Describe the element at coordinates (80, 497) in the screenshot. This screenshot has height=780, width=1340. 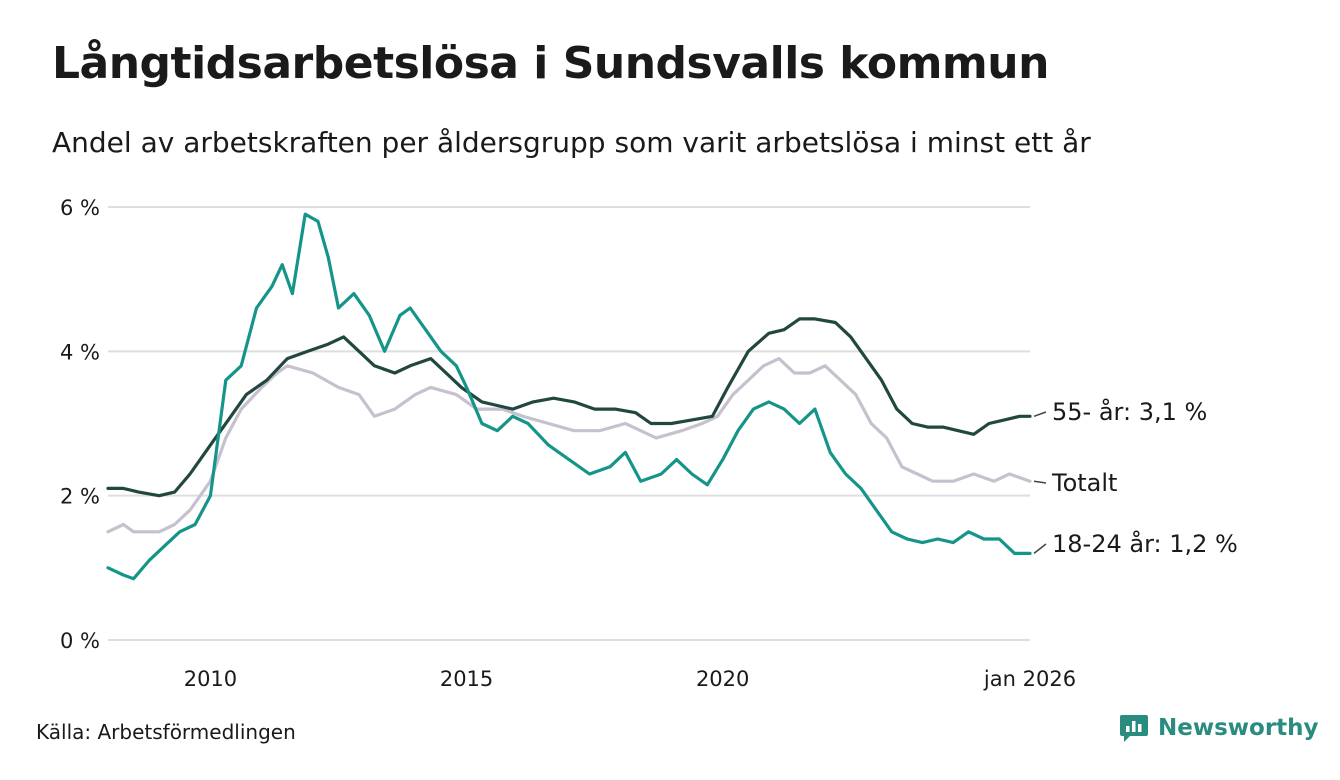
I see `y-tick-label: 2 %` at that location.